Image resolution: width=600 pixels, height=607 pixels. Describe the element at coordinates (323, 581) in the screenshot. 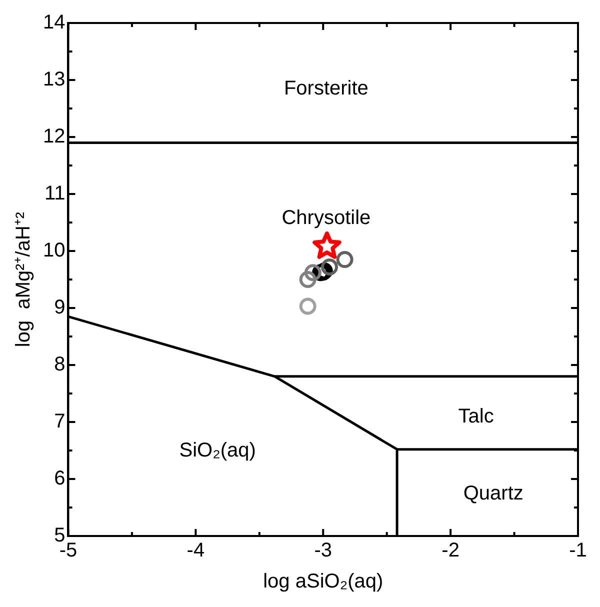

I see `x-axis-title: log aSiO₂(aq)` at that location.